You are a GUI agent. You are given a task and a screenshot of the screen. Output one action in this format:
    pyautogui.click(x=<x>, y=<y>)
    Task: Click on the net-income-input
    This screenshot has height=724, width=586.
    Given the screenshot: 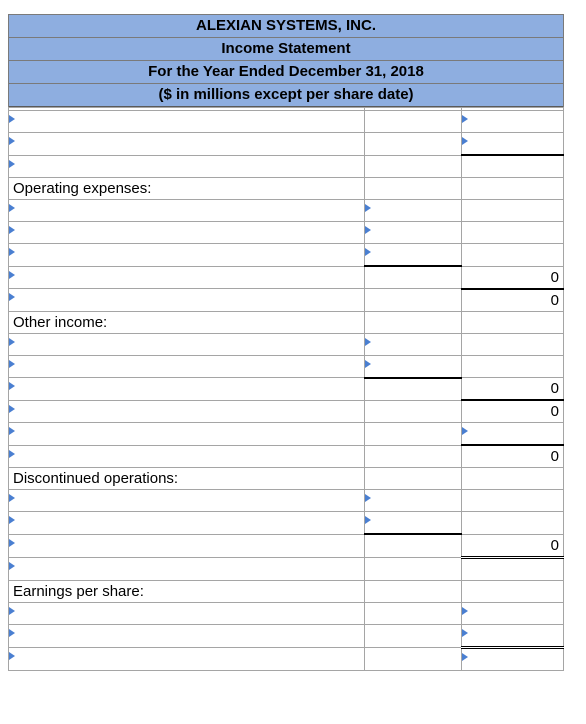 What is the action you would take?
    pyautogui.click(x=512, y=568)
    